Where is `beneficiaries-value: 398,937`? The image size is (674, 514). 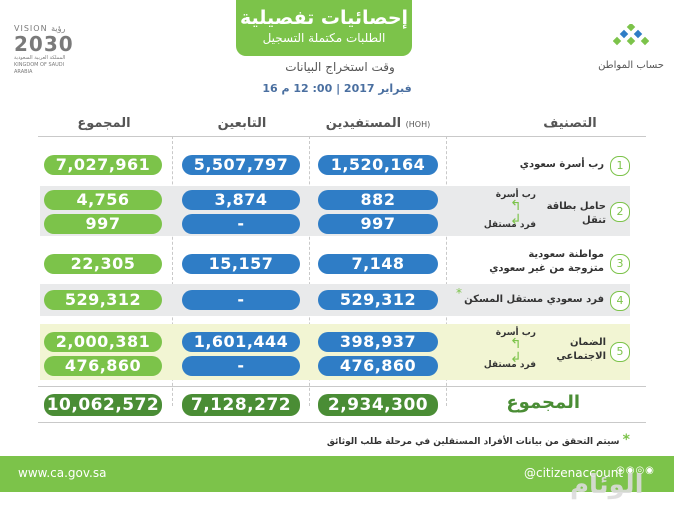 beneficiaries-value: 398,937 is located at coordinates (378, 342).